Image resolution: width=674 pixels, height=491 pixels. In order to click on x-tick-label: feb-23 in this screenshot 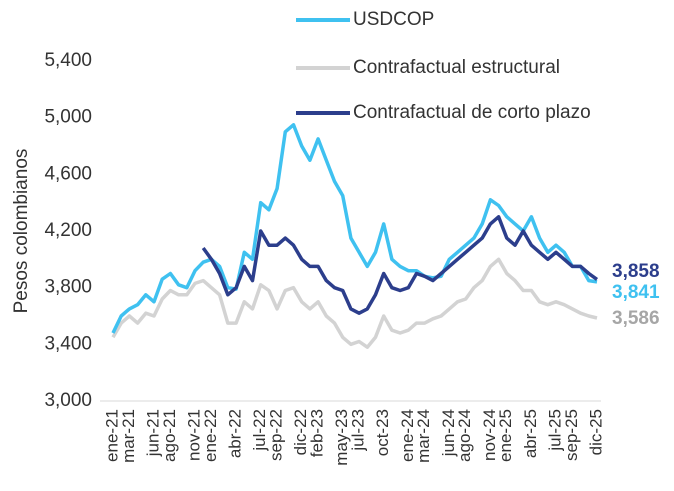, I will do `click(317, 433)`.